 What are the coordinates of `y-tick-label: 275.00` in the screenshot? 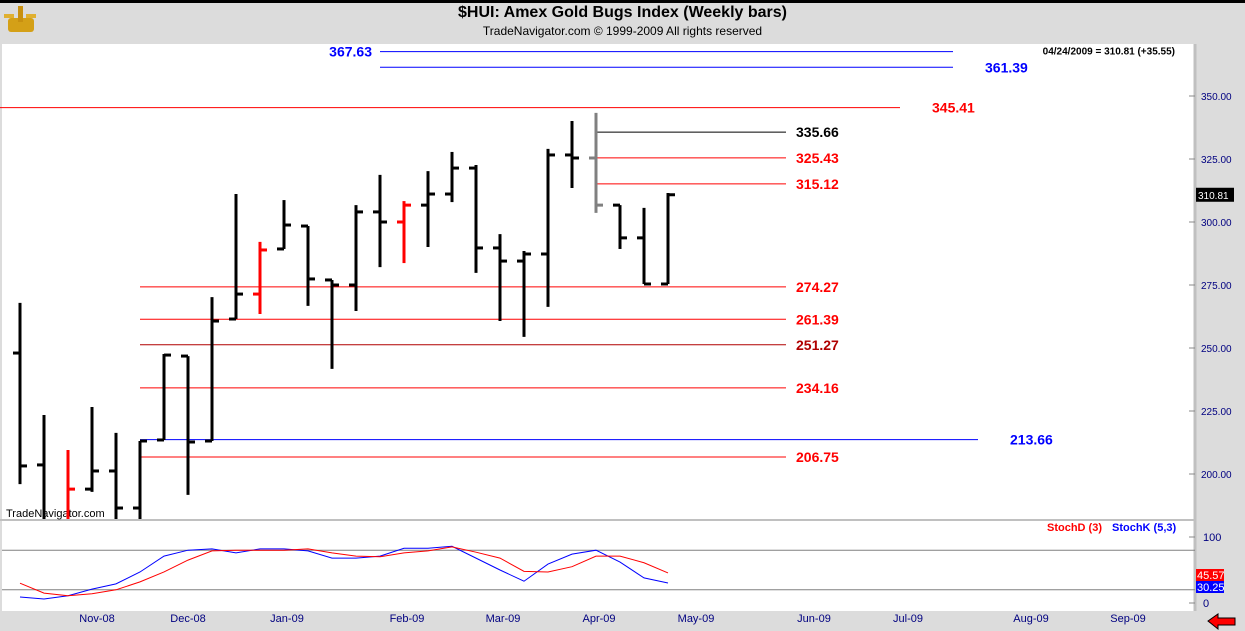 It's located at (1216, 286).